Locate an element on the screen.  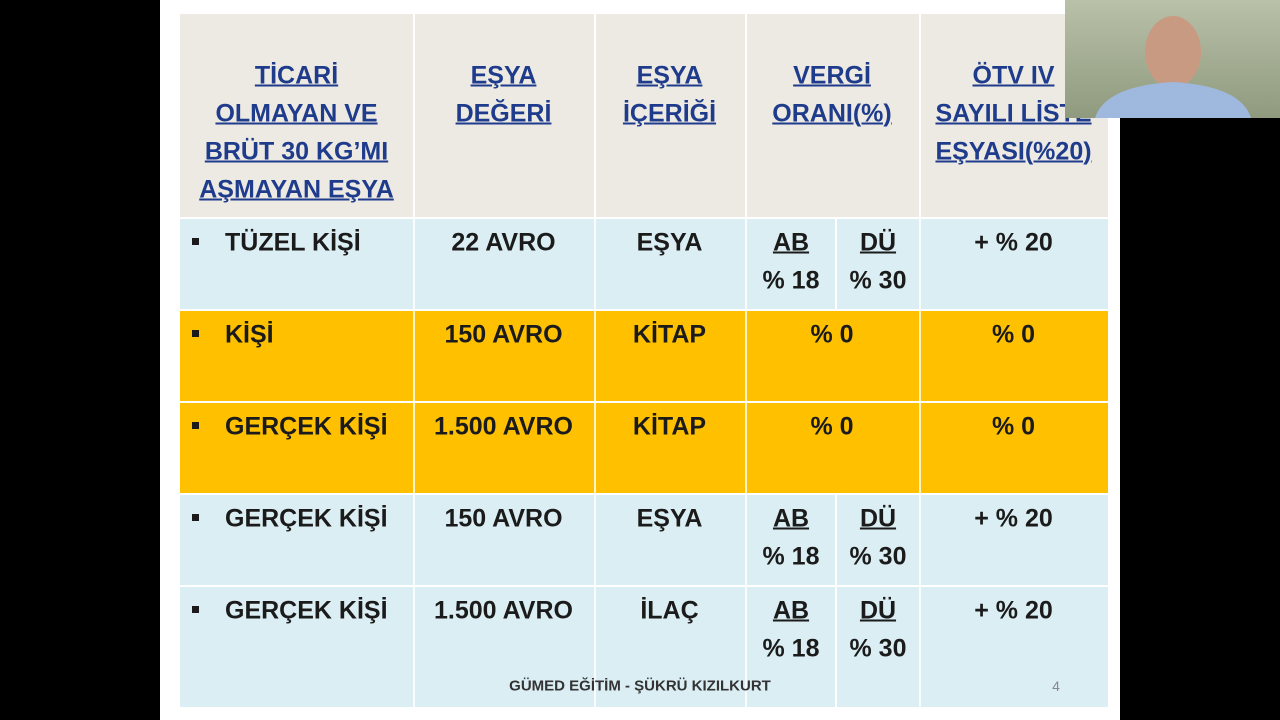
header-text: TİCARİ is located at coordinates (296, 75).